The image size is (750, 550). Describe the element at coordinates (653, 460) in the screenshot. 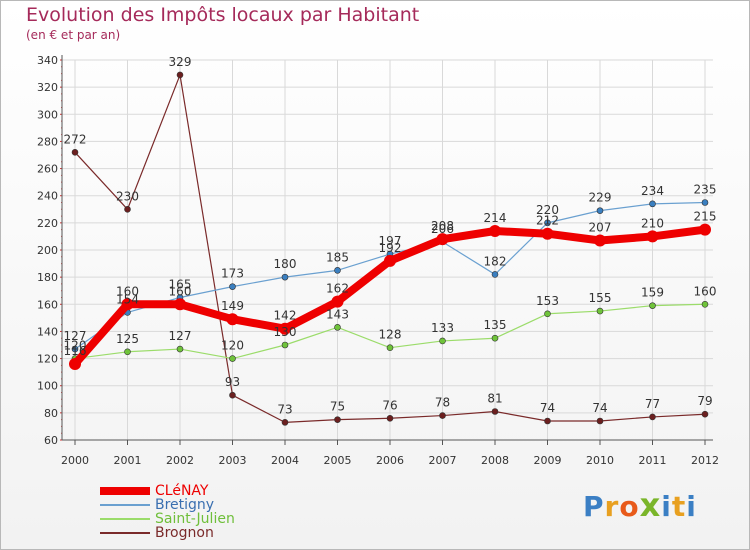

I see `x-tick-label: 2011` at that location.